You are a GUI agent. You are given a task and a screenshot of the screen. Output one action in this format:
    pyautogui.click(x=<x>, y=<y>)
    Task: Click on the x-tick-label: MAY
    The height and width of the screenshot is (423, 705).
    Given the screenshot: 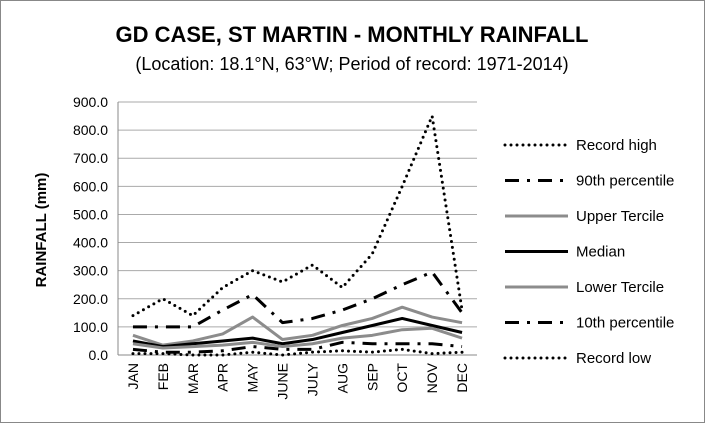 What is the action you would take?
    pyautogui.click(x=253, y=377)
    